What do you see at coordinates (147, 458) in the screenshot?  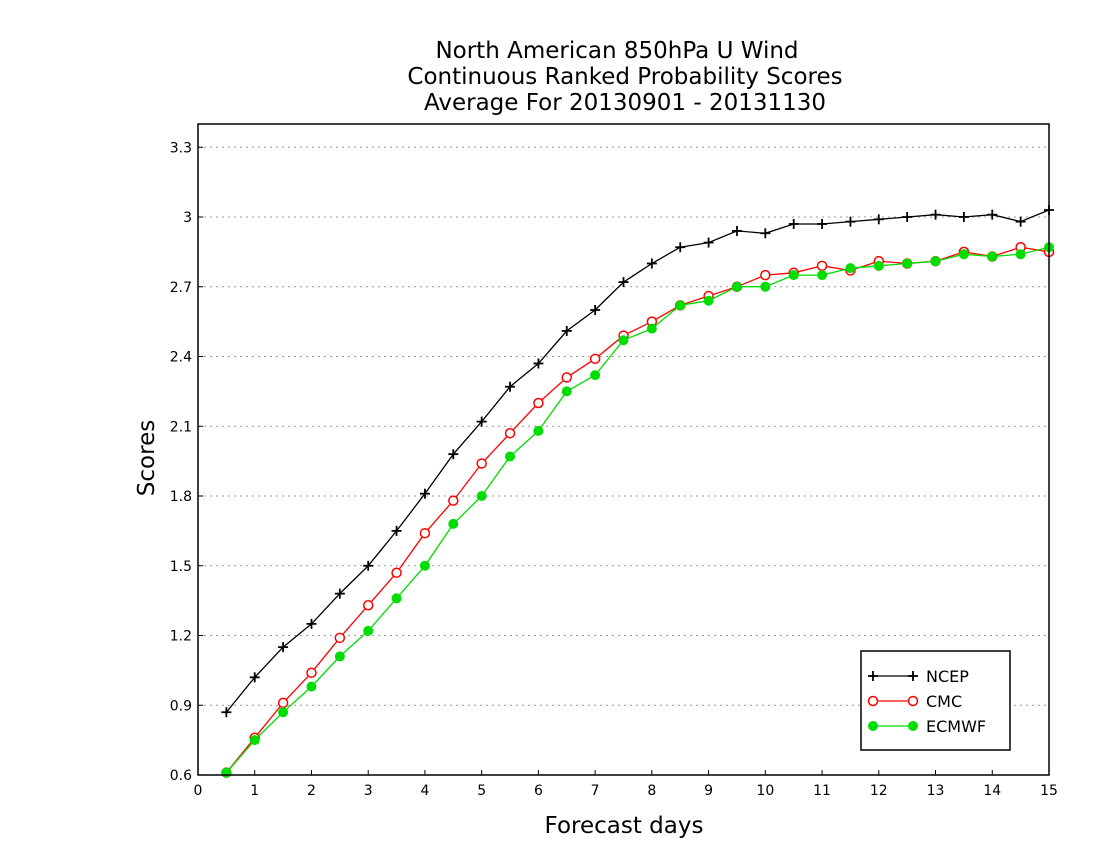 I see `y-axis-label: Scores` at bounding box center [147, 458].